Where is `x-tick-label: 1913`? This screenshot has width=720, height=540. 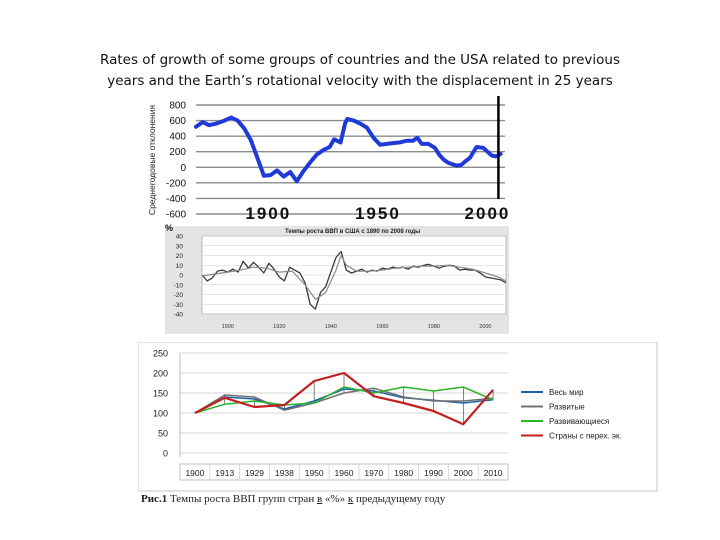 x-tick-label: 1913 is located at coordinates (224, 473).